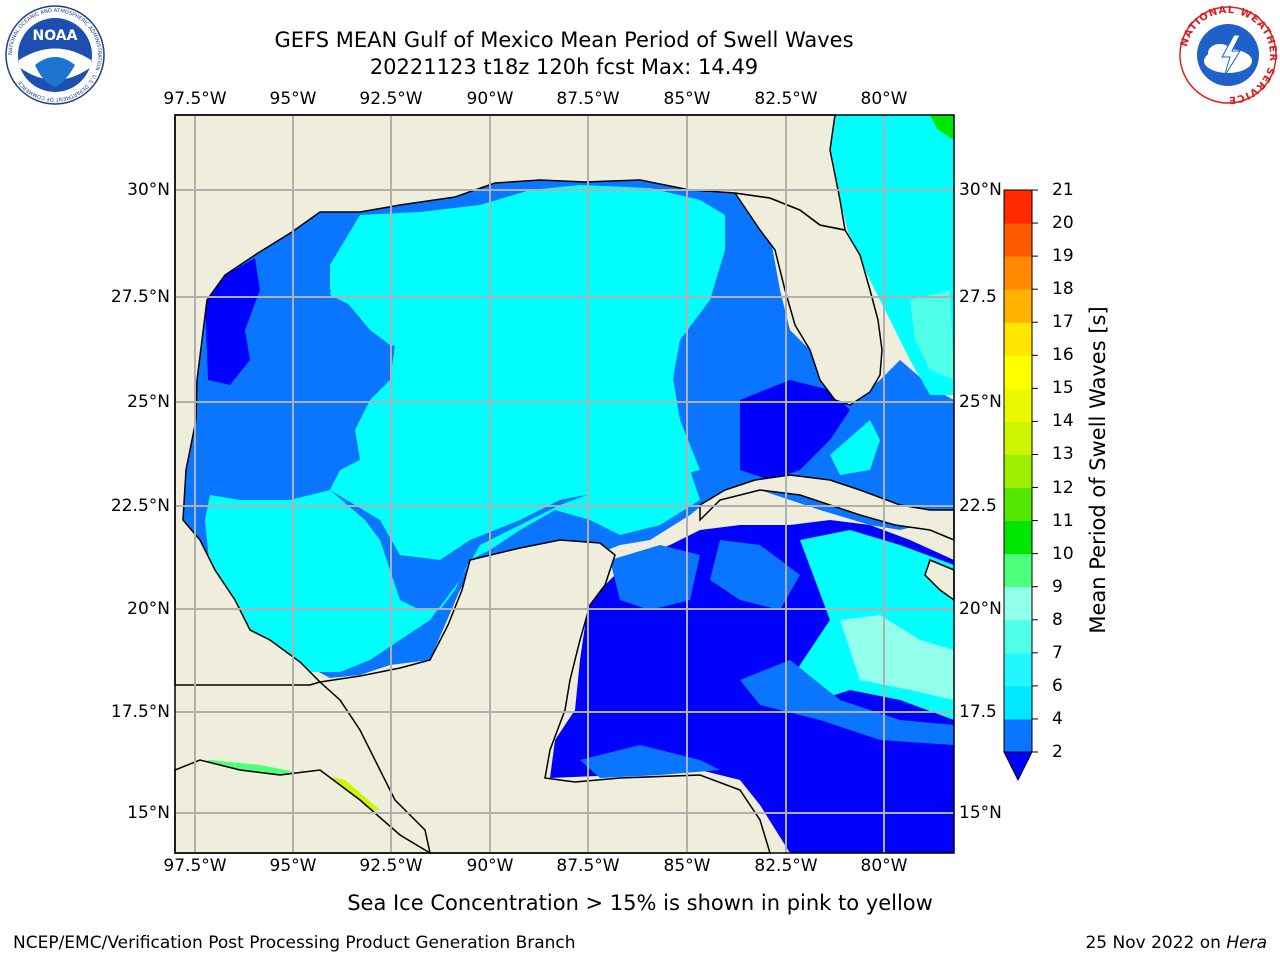 The height and width of the screenshot is (960, 1280). Describe the element at coordinates (588, 866) in the screenshot. I see `lon-tick-bottom: 87.5°W` at that location.